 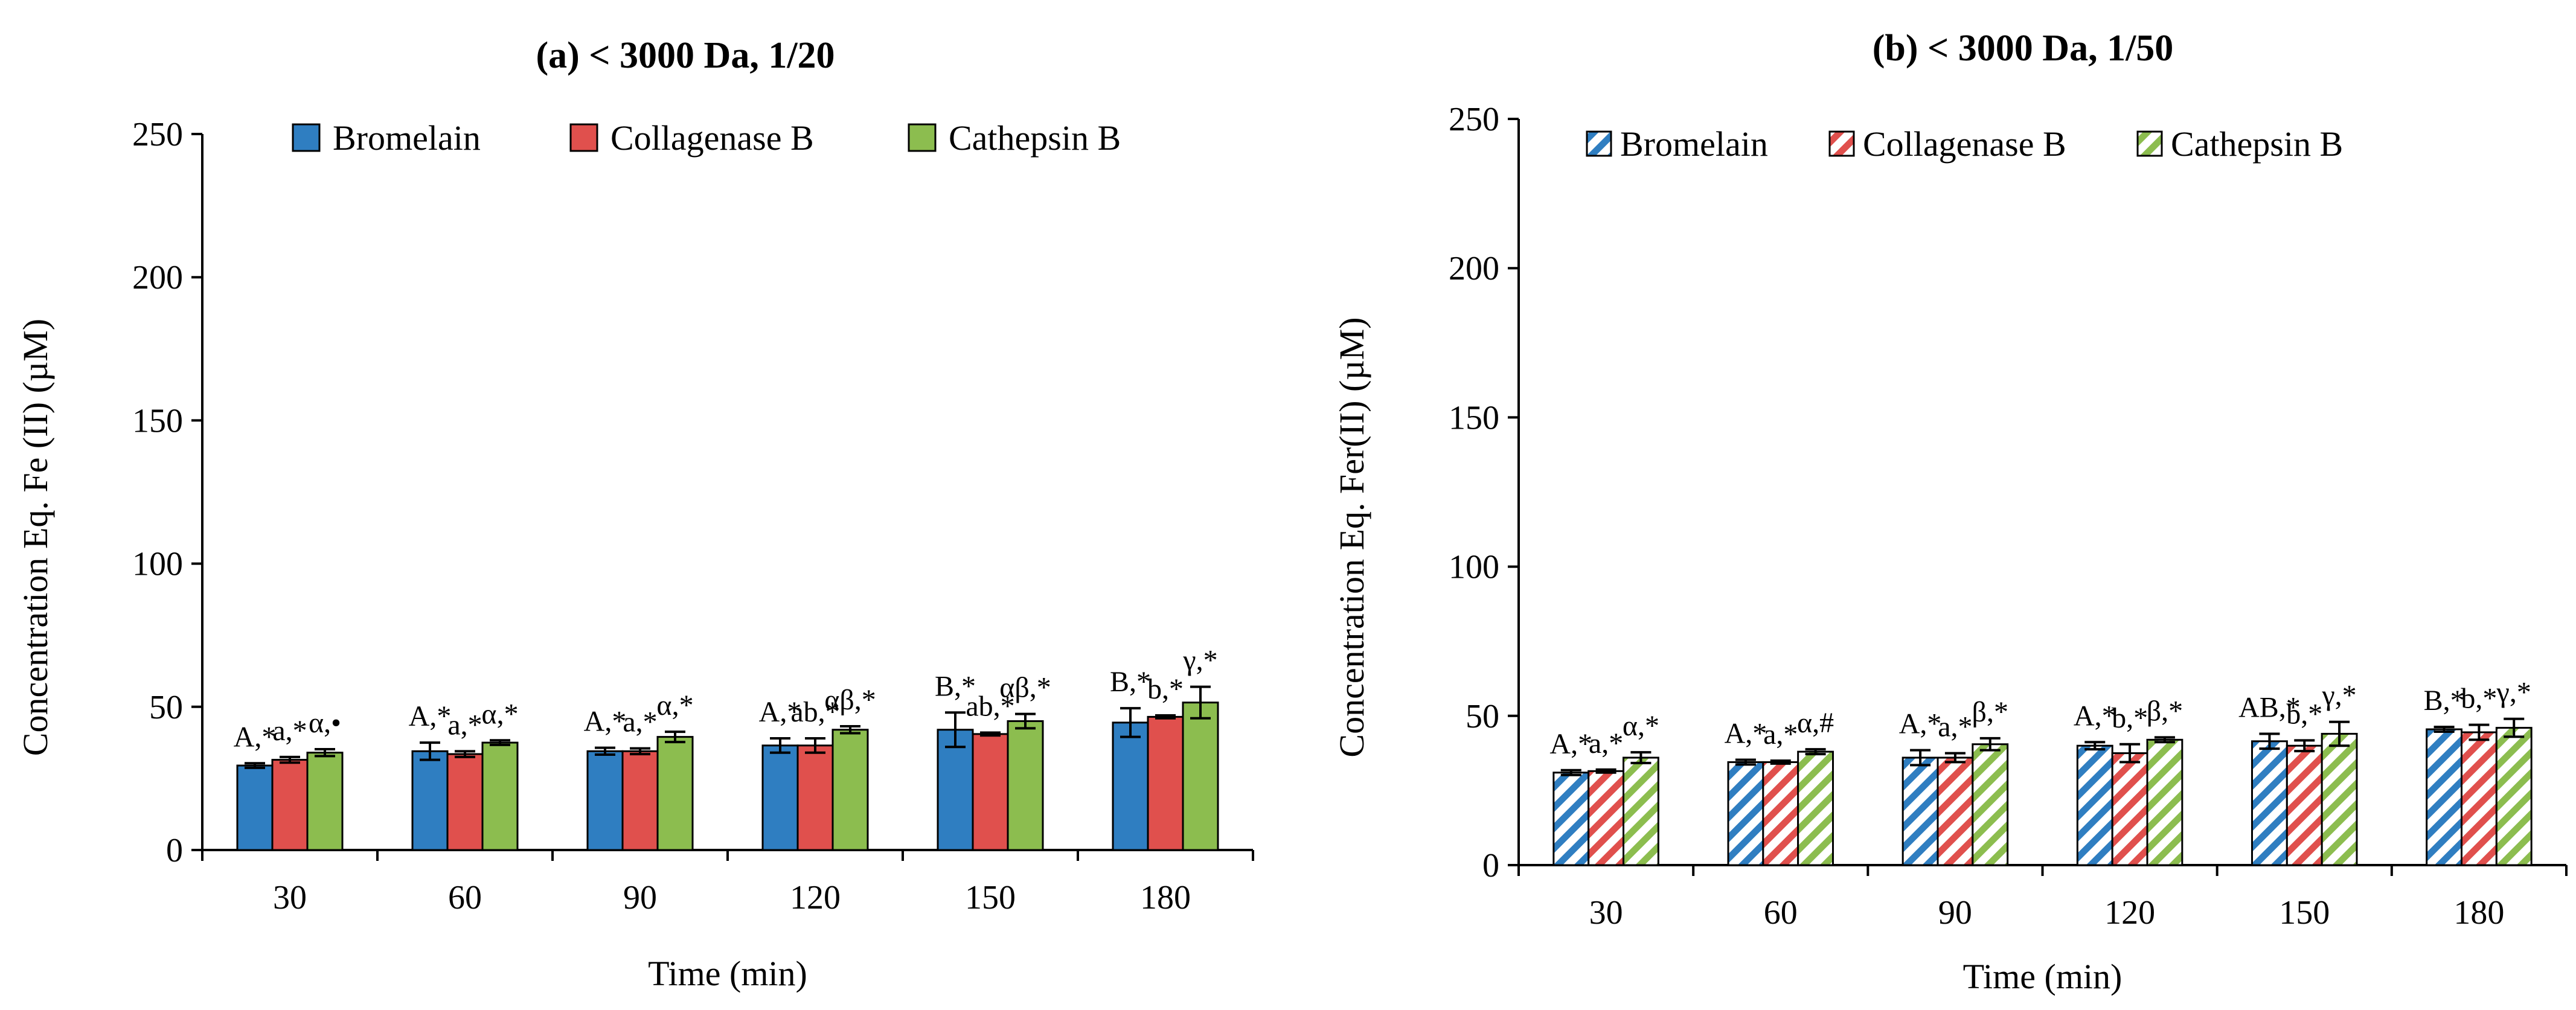 I want to click on chart-title: (a) < 3000 Da, 1/20, so click(x=685, y=55).